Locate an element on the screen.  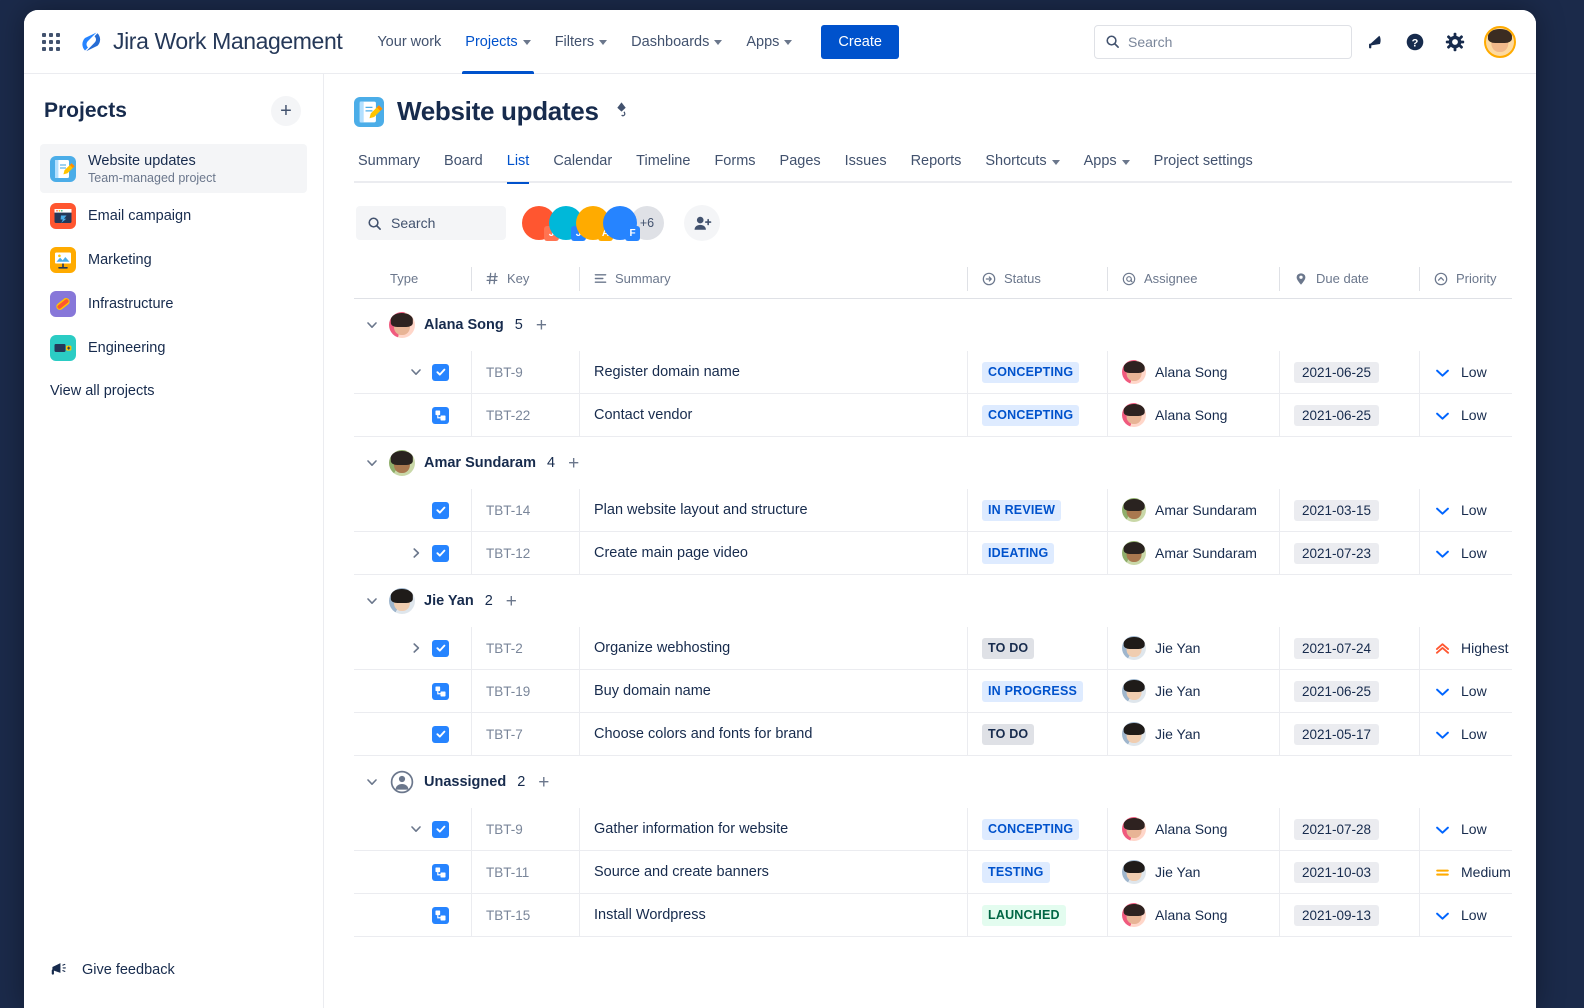
nav-dashboards: Dashboards is located at coordinates (676, 42).